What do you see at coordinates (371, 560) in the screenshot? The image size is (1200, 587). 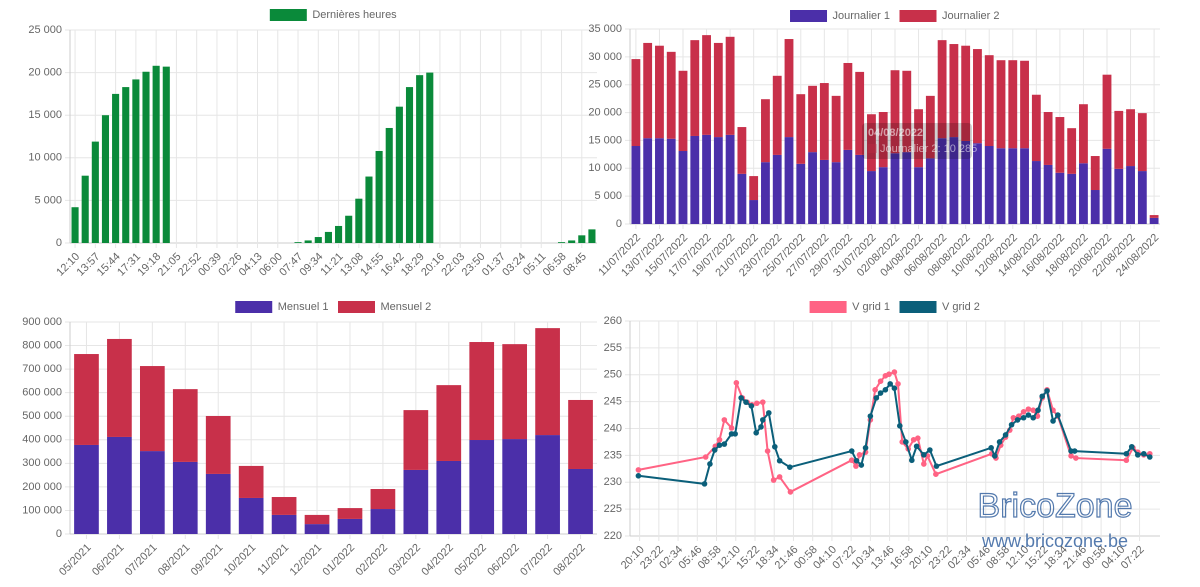 I see `x-tick-label: 02/2022` at bounding box center [371, 560].